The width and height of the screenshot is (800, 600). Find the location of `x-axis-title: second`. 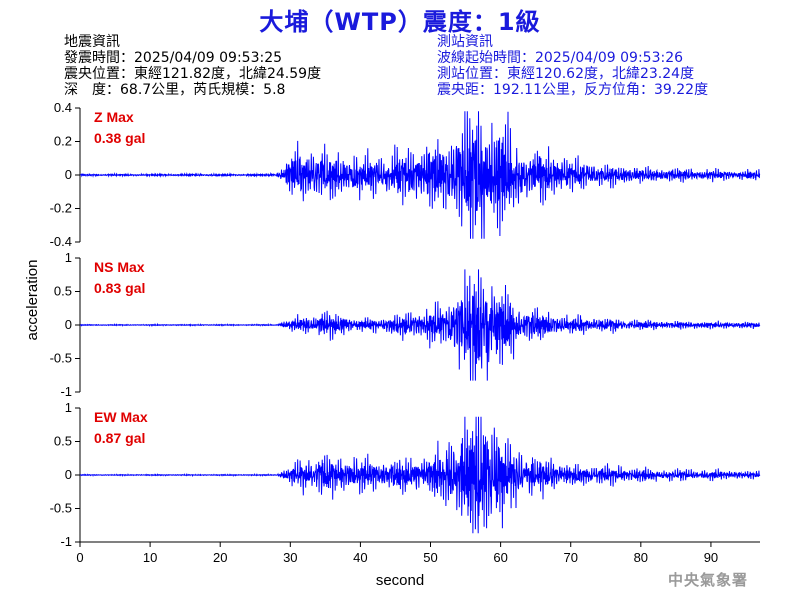

x-axis-title: second is located at coordinates (400, 580).